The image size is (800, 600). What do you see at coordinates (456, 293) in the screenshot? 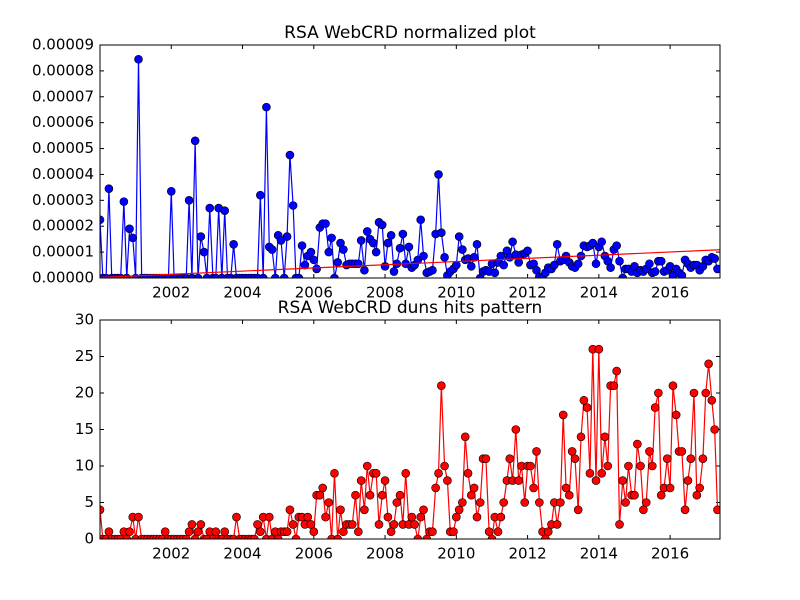
I see `x-tick-label: 2010` at bounding box center [456, 293].